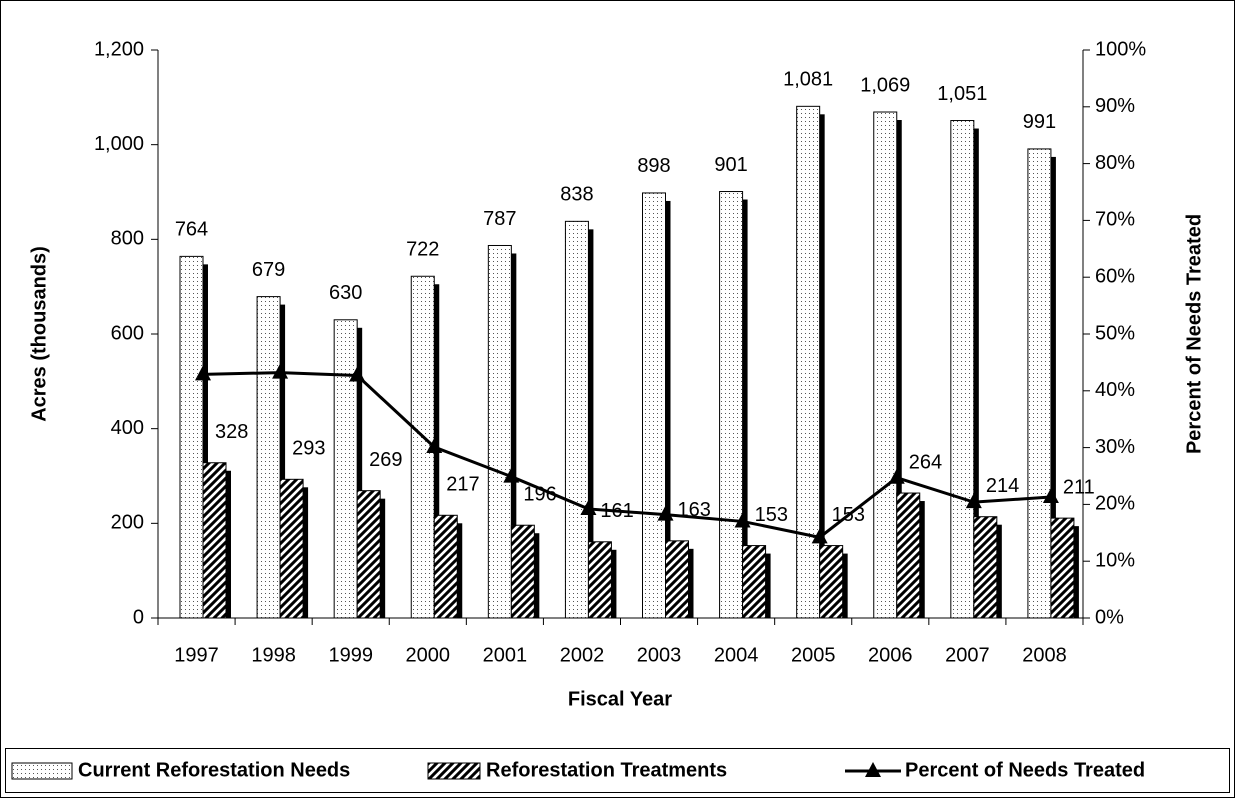 Image resolution: width=1235 pixels, height=798 pixels. Describe the element at coordinates (1109, 617) in the screenshot. I see `y2-tick-label: 0%` at that location.